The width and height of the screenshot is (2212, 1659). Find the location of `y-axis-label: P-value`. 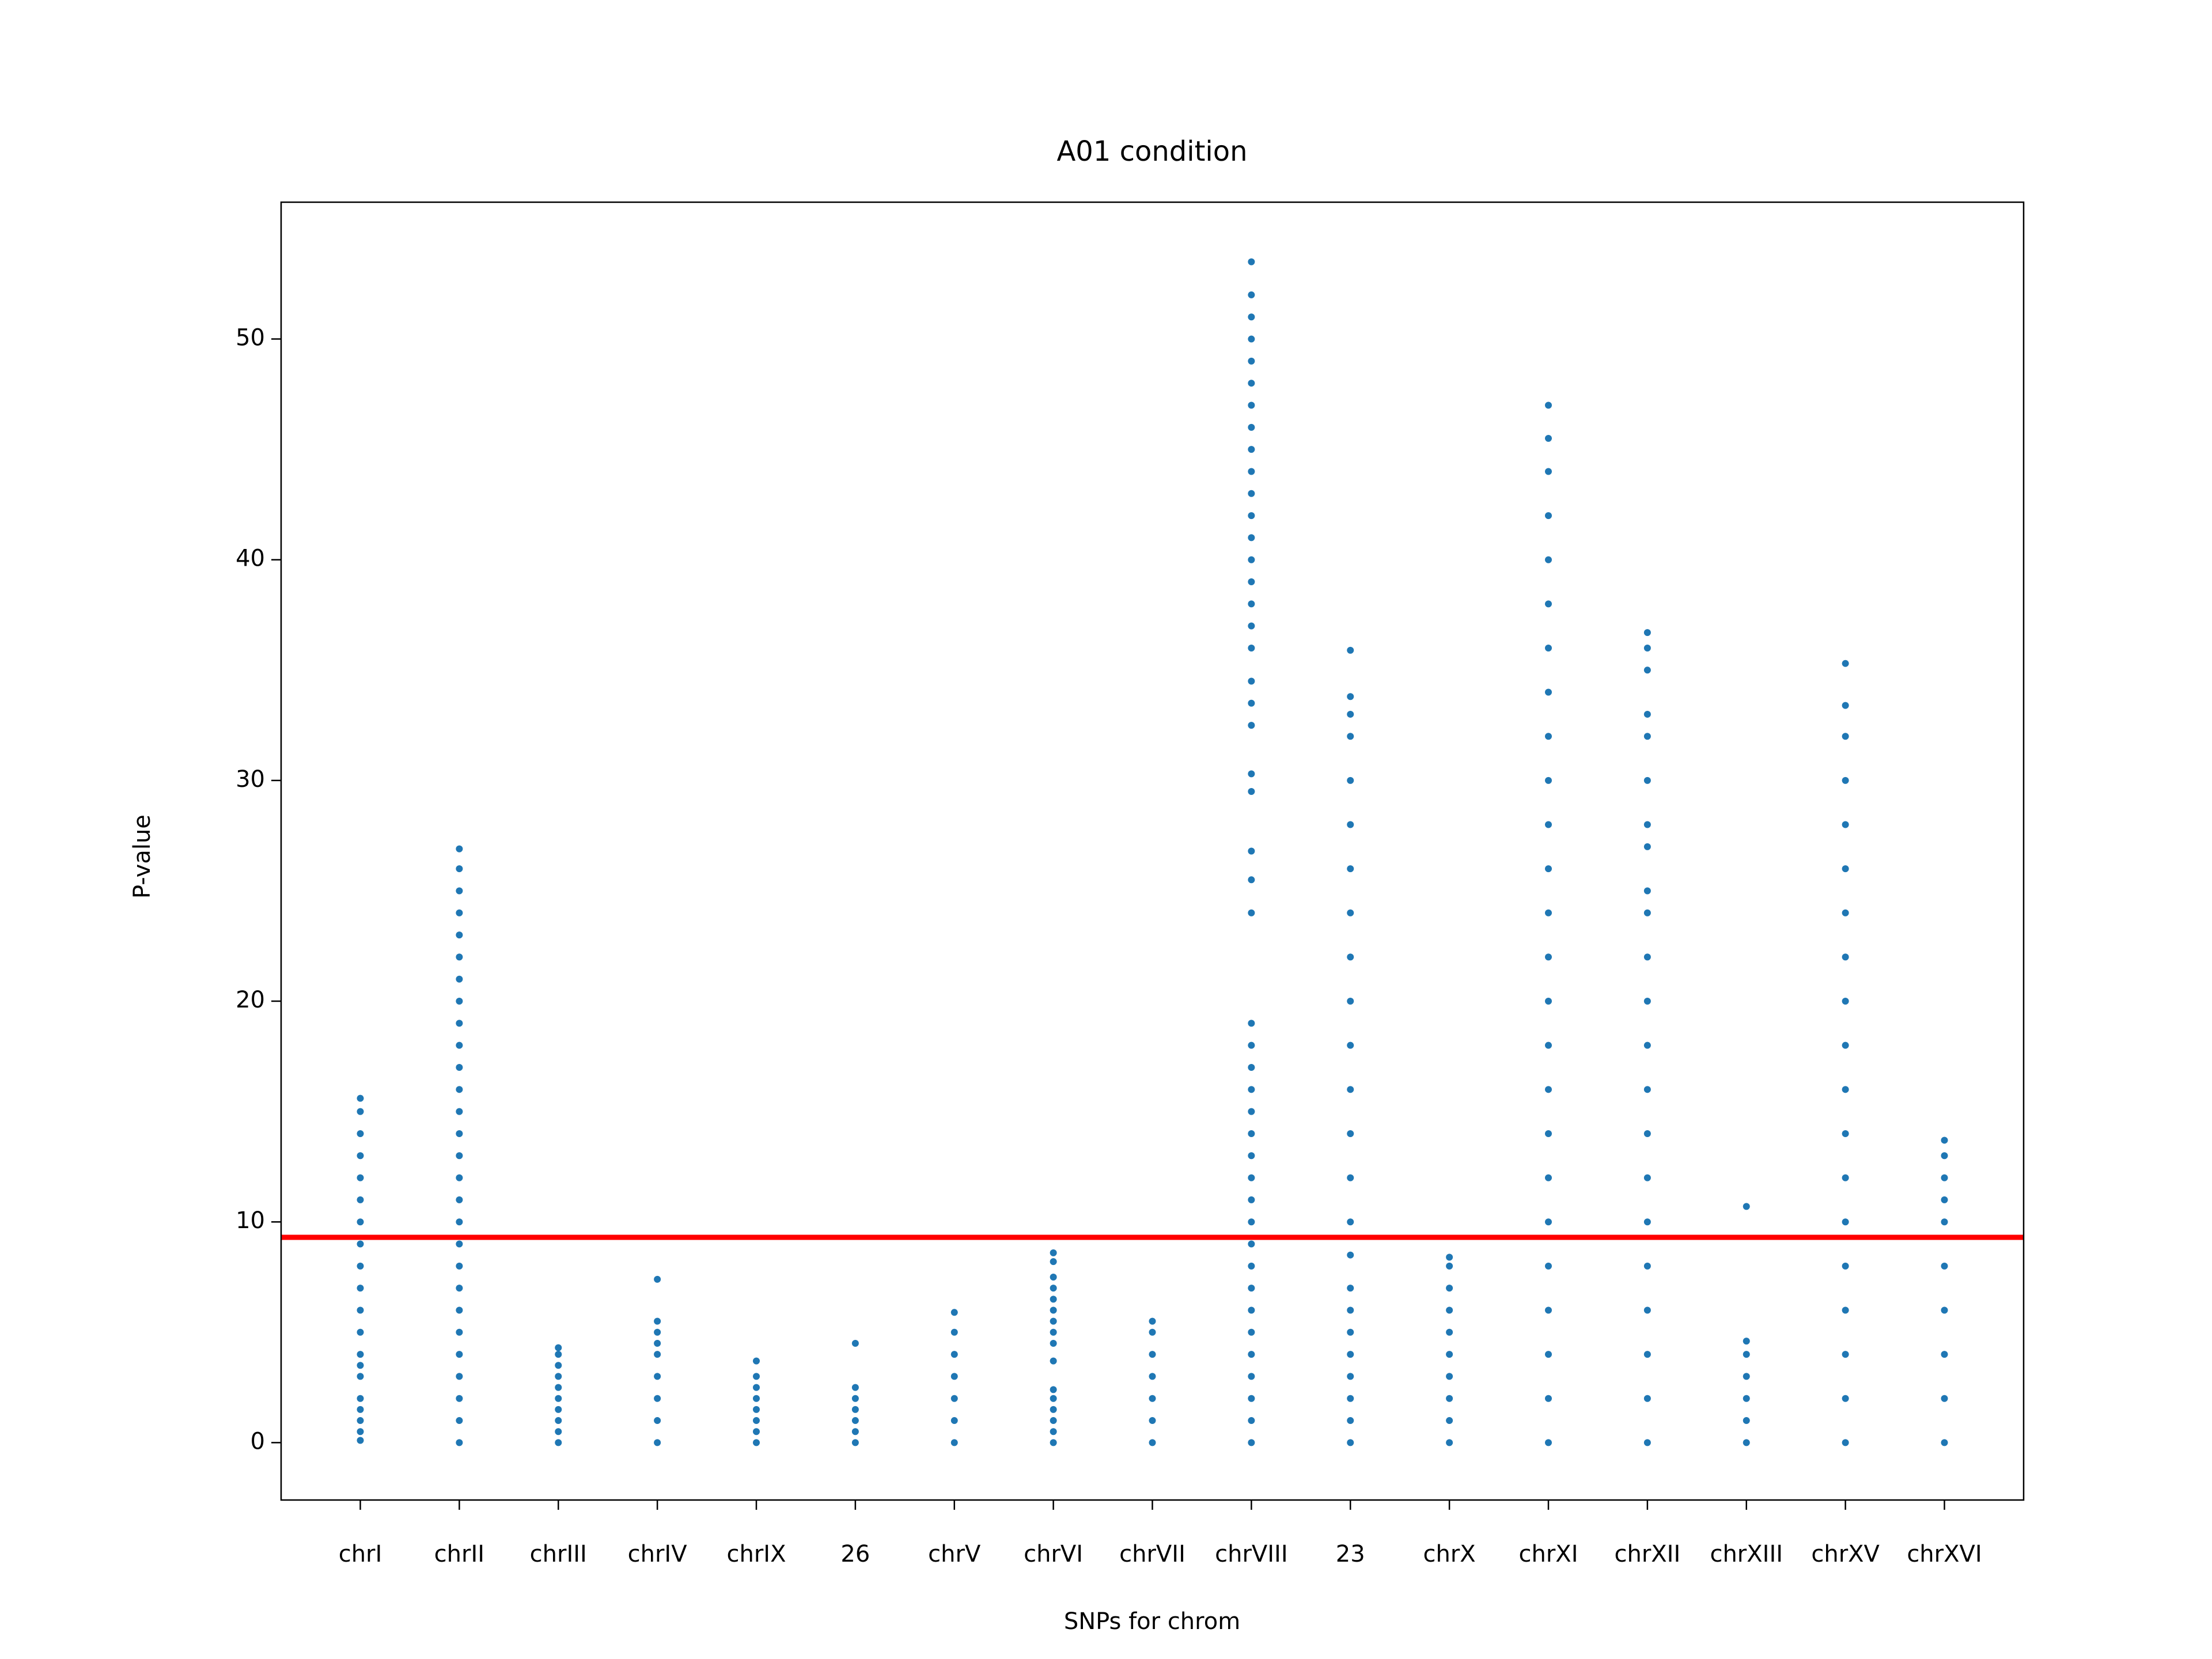

y-axis-label: P-value is located at coordinates (142, 857).